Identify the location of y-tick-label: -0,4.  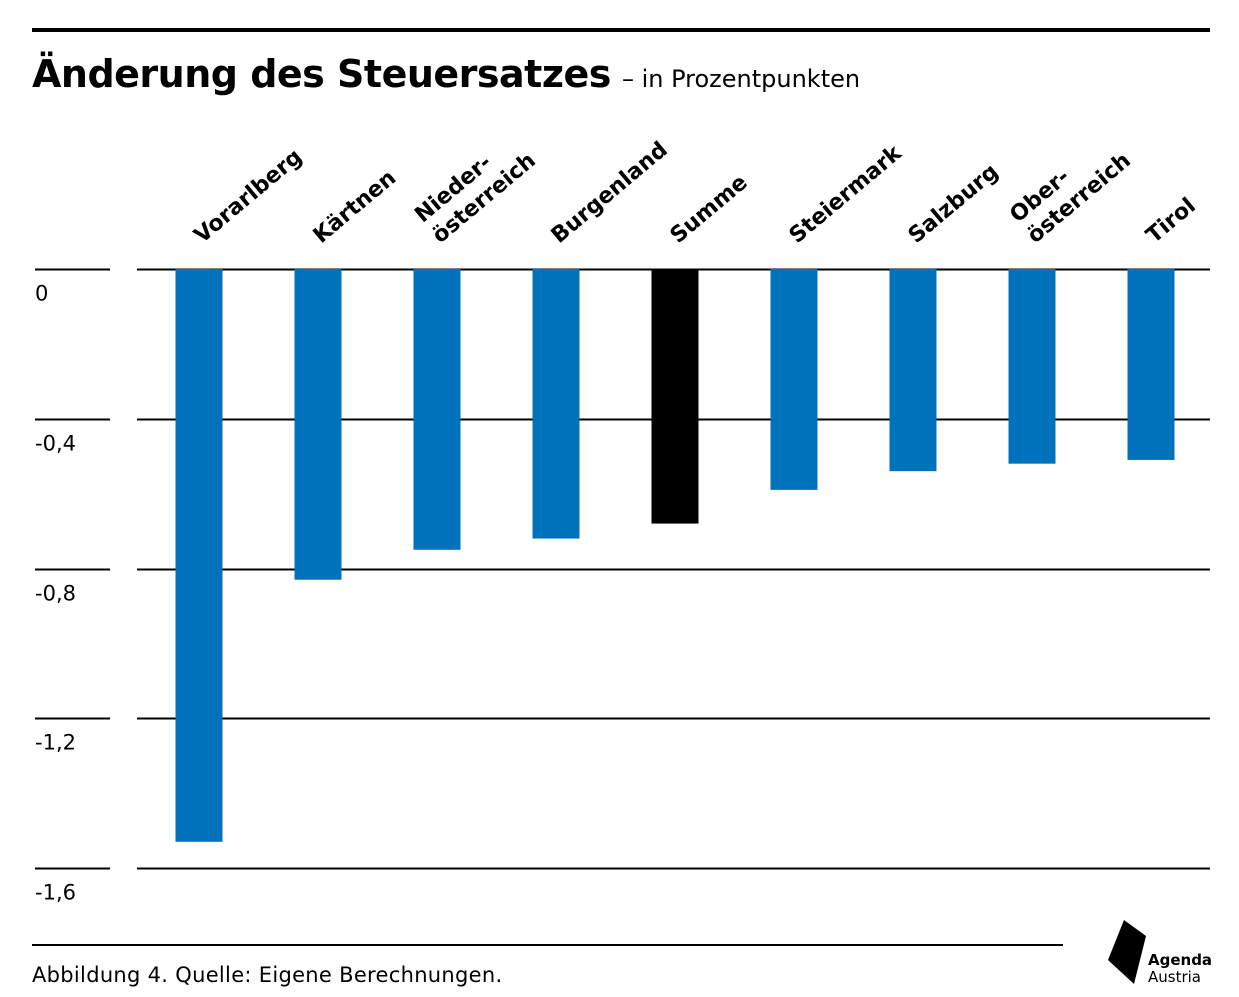
(55, 444).